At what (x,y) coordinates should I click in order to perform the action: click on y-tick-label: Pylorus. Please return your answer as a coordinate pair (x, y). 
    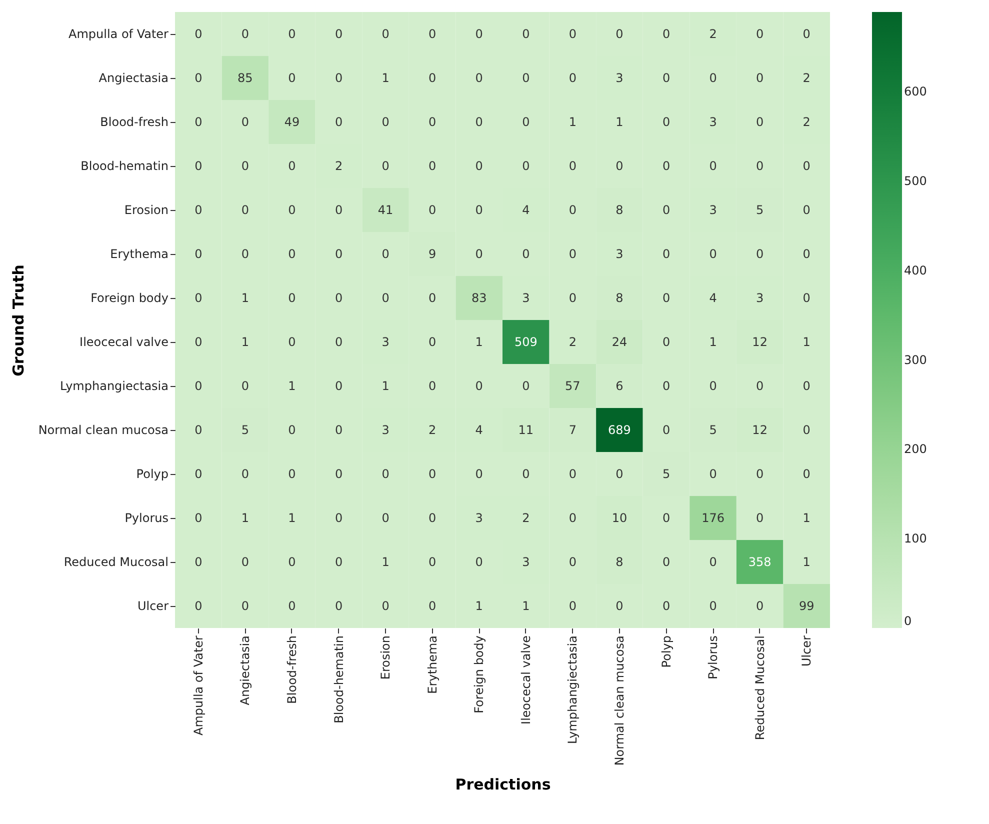
    Looking at the image, I should click on (146, 518).